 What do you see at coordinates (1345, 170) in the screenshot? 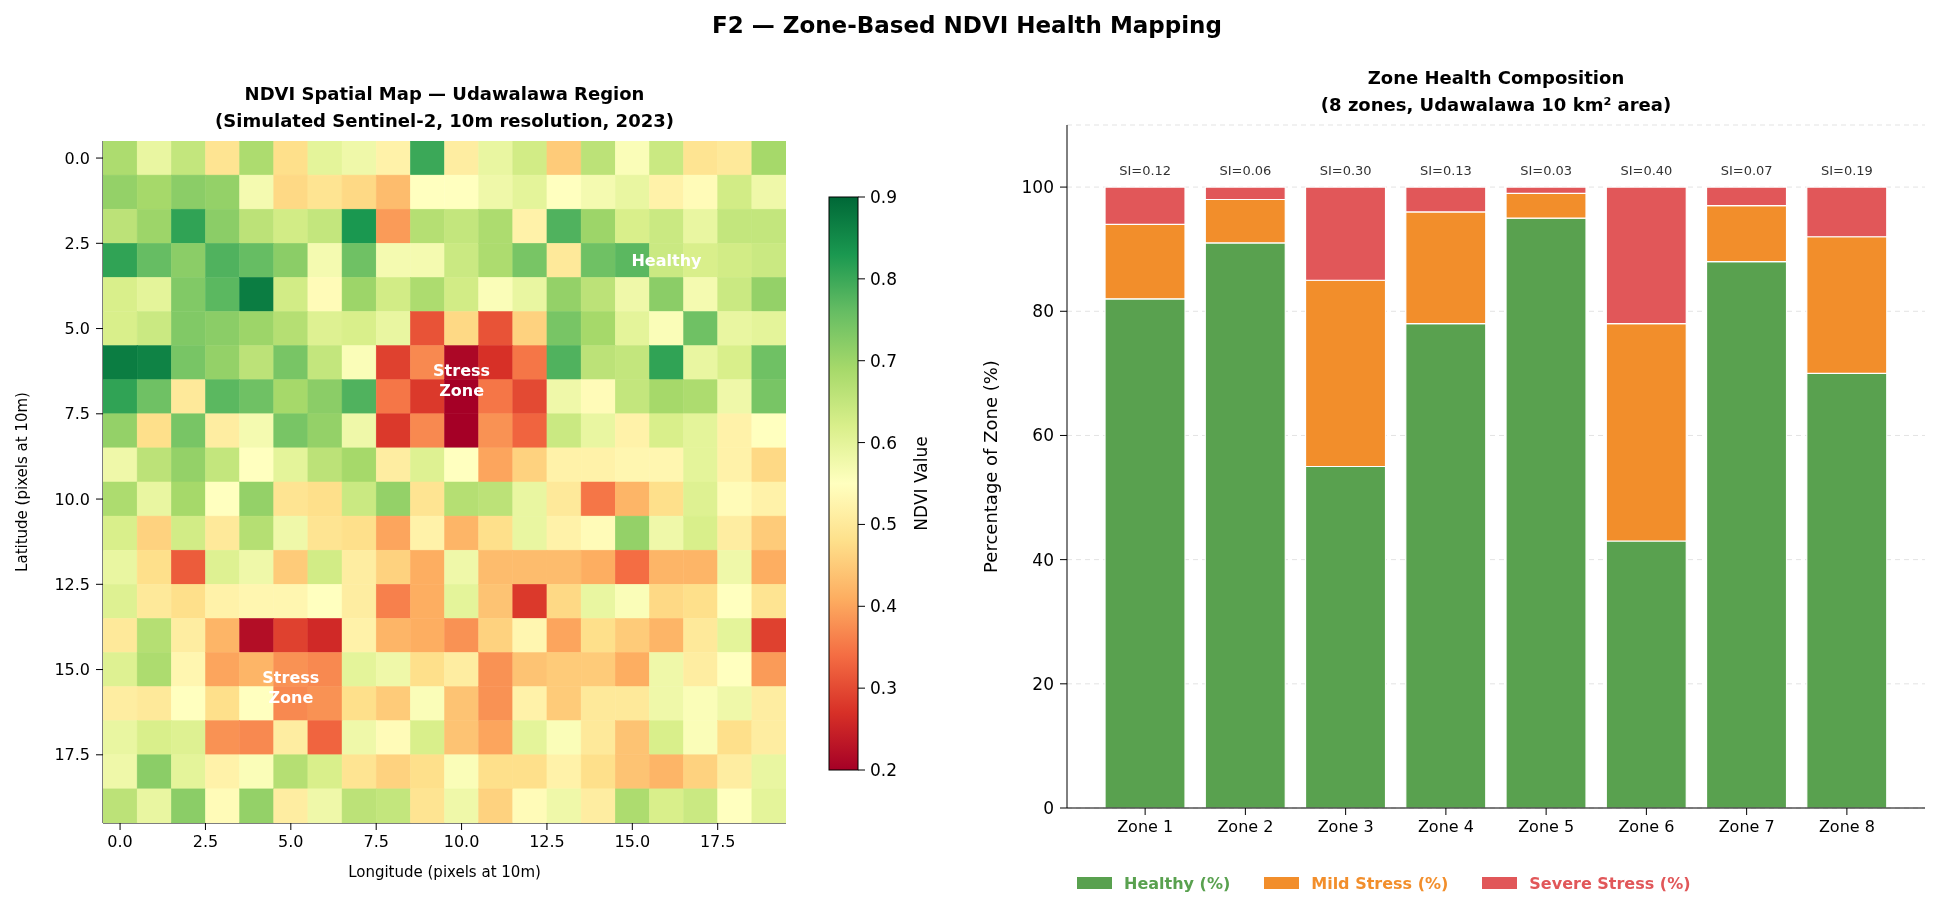
I see `annotation: SI=0.30` at bounding box center [1345, 170].